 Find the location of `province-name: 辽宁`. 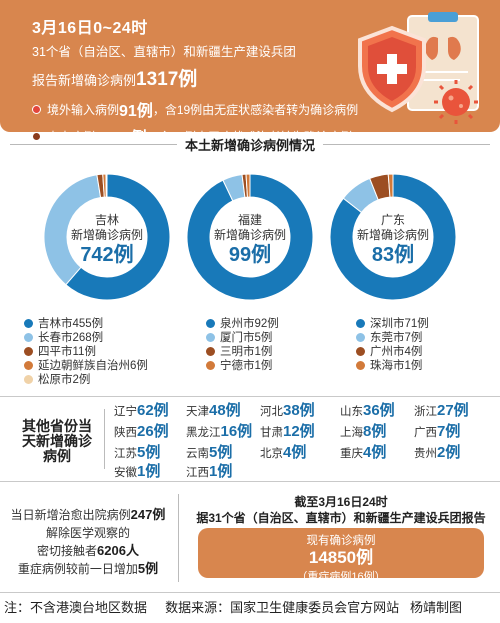

province-name: 辽宁 is located at coordinates (125, 412).